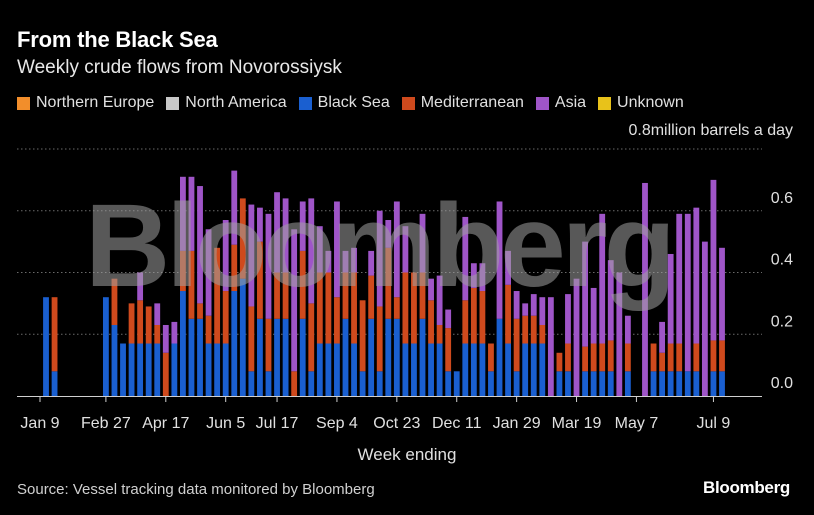 Image resolution: width=814 pixels, height=515 pixels. I want to click on y-axis-unit-text: million barrels a day, so click(721, 130).